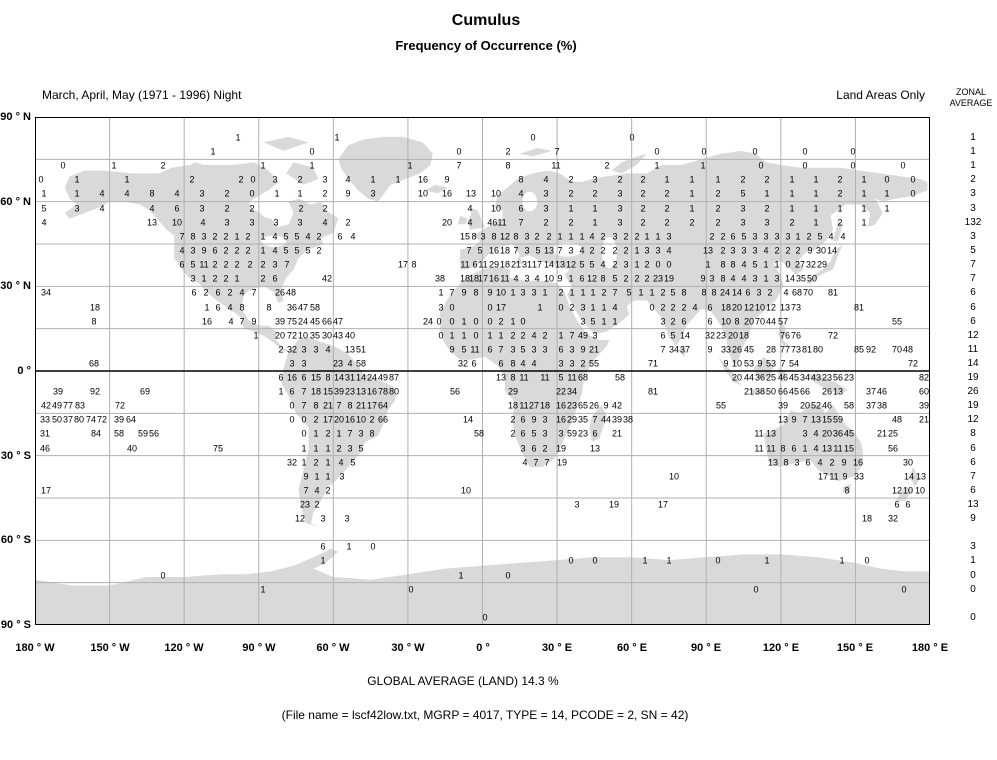 The image size is (997, 760). Describe the element at coordinates (350, 419) in the screenshot. I see `grid-value: 16` at that location.